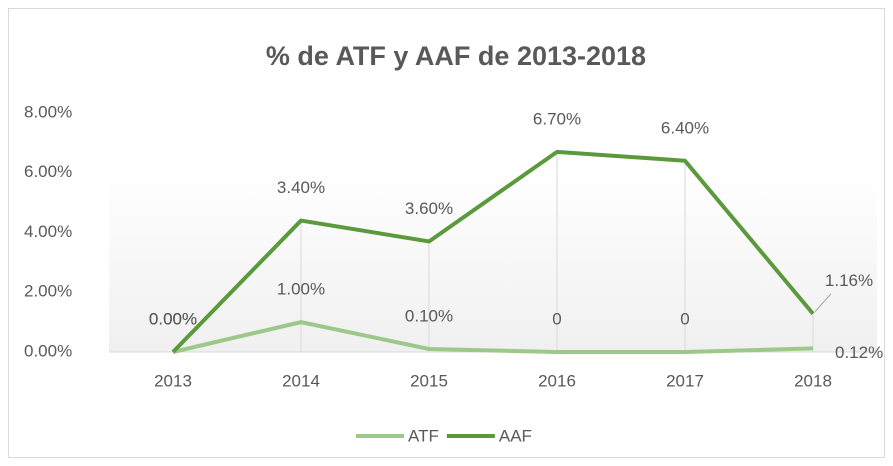 The image size is (893, 466). Describe the element at coordinates (823, 303) in the screenshot. I see `leader-line` at that location.